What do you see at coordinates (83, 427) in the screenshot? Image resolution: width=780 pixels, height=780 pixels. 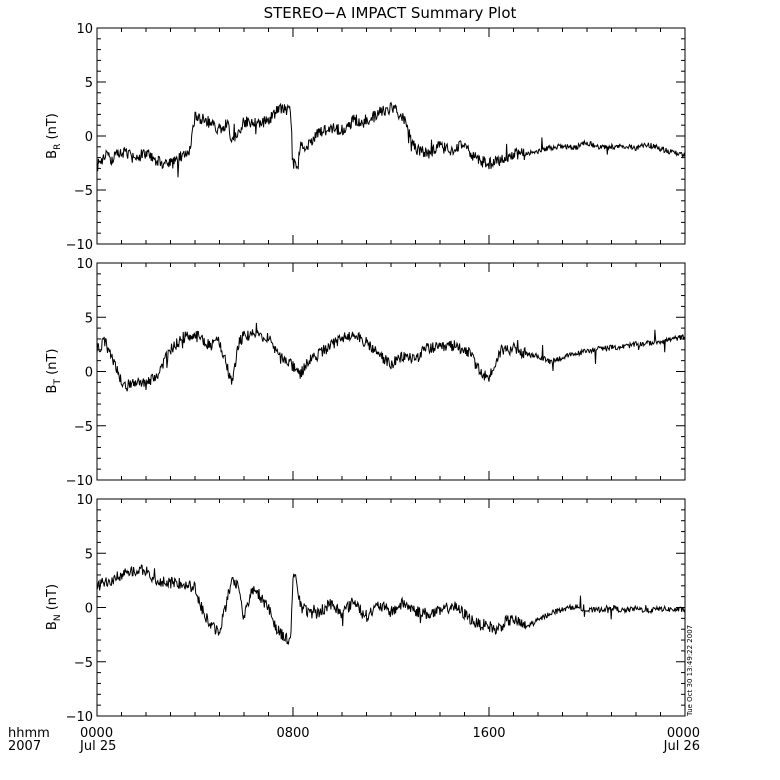 I see `panel-bt-ytick-label: −5` at bounding box center [83, 427].